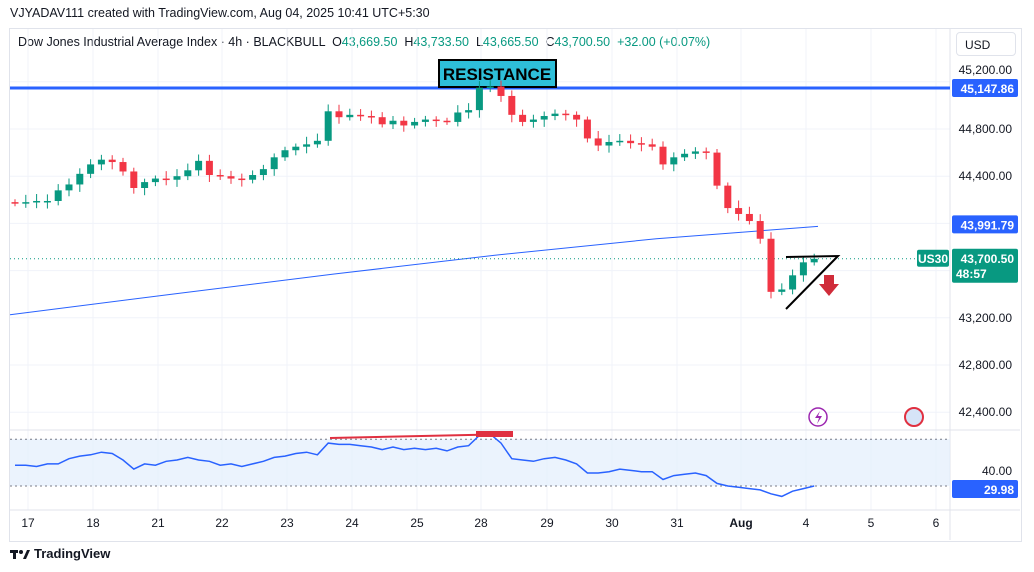 The image size is (1034, 572). Describe the element at coordinates (986, 176) in the screenshot. I see `price-tick: 44,400.00` at that location.